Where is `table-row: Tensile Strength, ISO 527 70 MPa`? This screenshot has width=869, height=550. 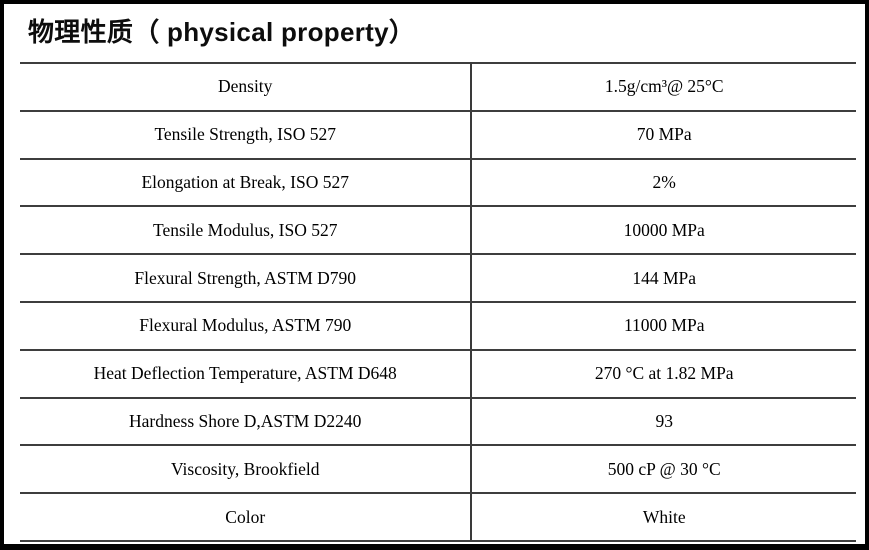 table-row: Tensile Strength, ISO 527 70 MPa is located at coordinates (438, 135).